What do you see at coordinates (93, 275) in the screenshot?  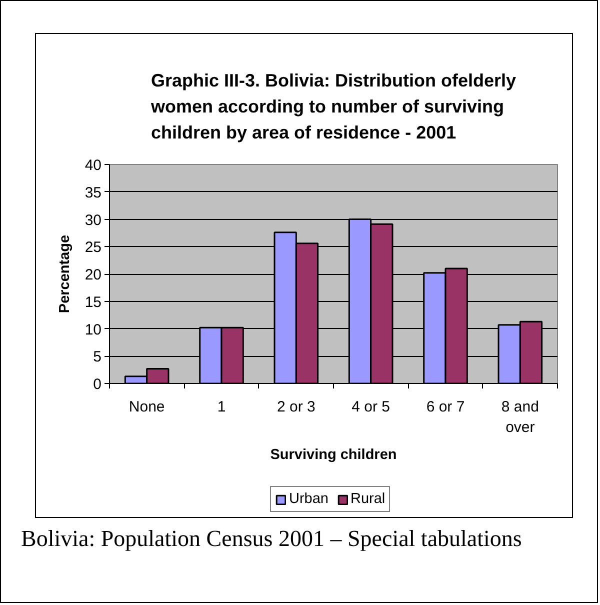 I see `y-tick-label: 20` at bounding box center [93, 275].